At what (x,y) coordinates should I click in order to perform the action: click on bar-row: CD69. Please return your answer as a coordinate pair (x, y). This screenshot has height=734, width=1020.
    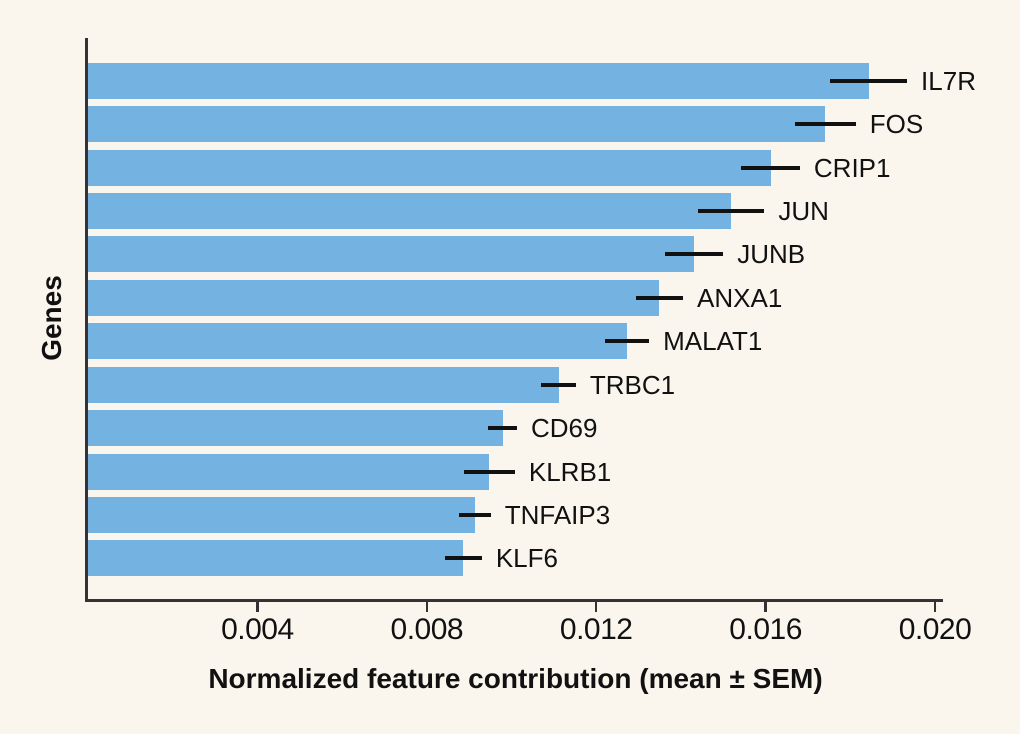
    Looking at the image, I should click on (515, 427).